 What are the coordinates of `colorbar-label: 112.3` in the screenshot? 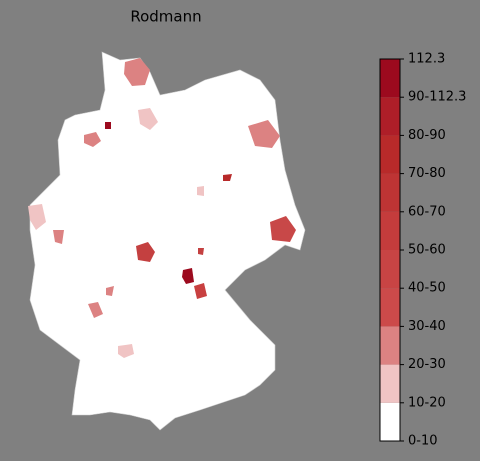 It's located at (426, 59).